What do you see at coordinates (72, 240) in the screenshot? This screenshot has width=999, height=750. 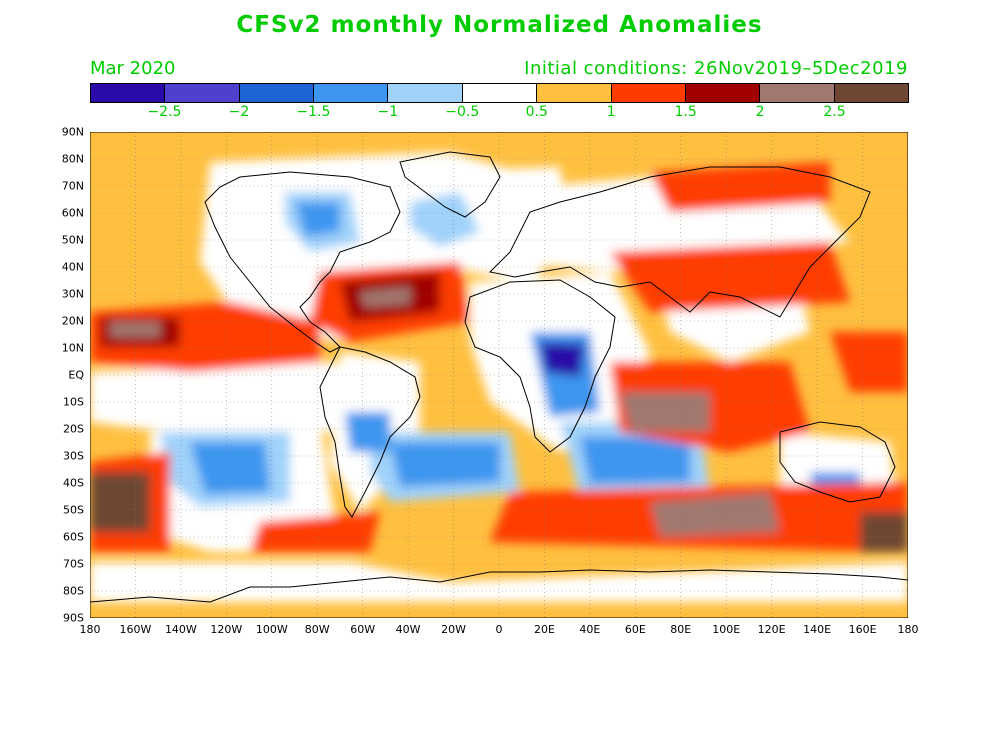 I see `latitude-label: 50N` at bounding box center [72, 240].